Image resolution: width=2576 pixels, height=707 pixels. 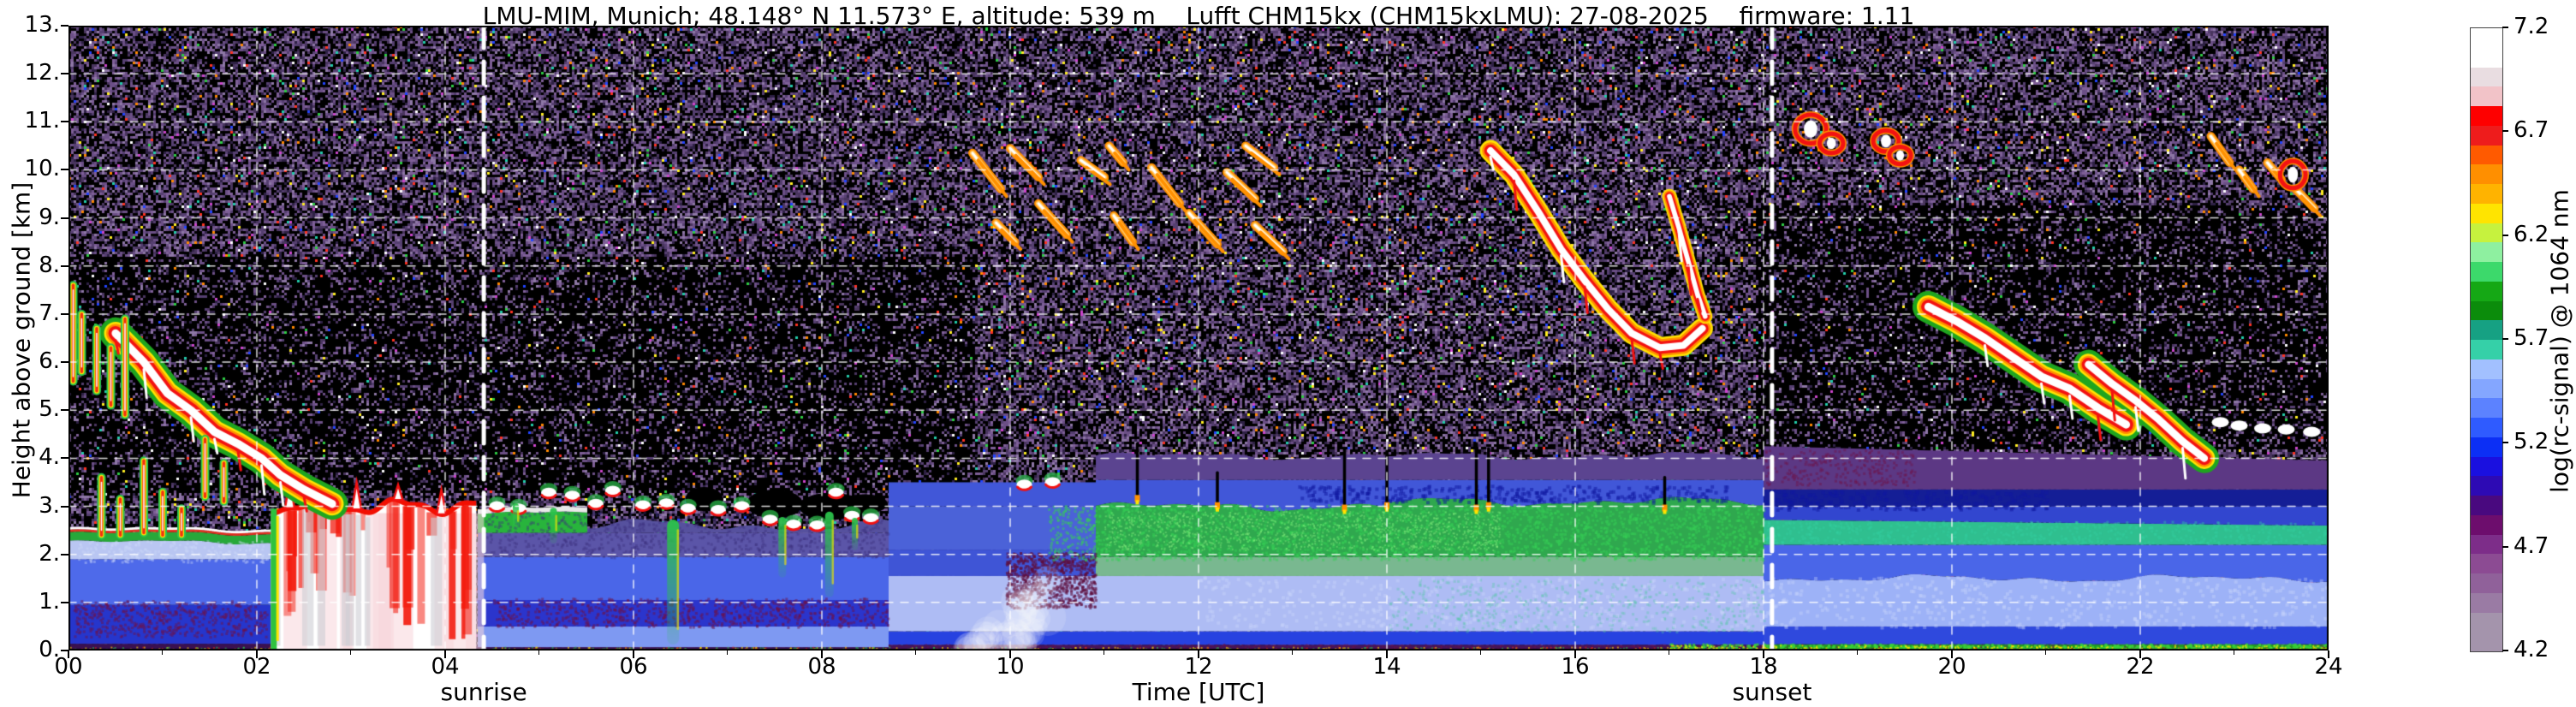 I want to click on colorbar-tick-label: 6.7, so click(x=2532, y=130).